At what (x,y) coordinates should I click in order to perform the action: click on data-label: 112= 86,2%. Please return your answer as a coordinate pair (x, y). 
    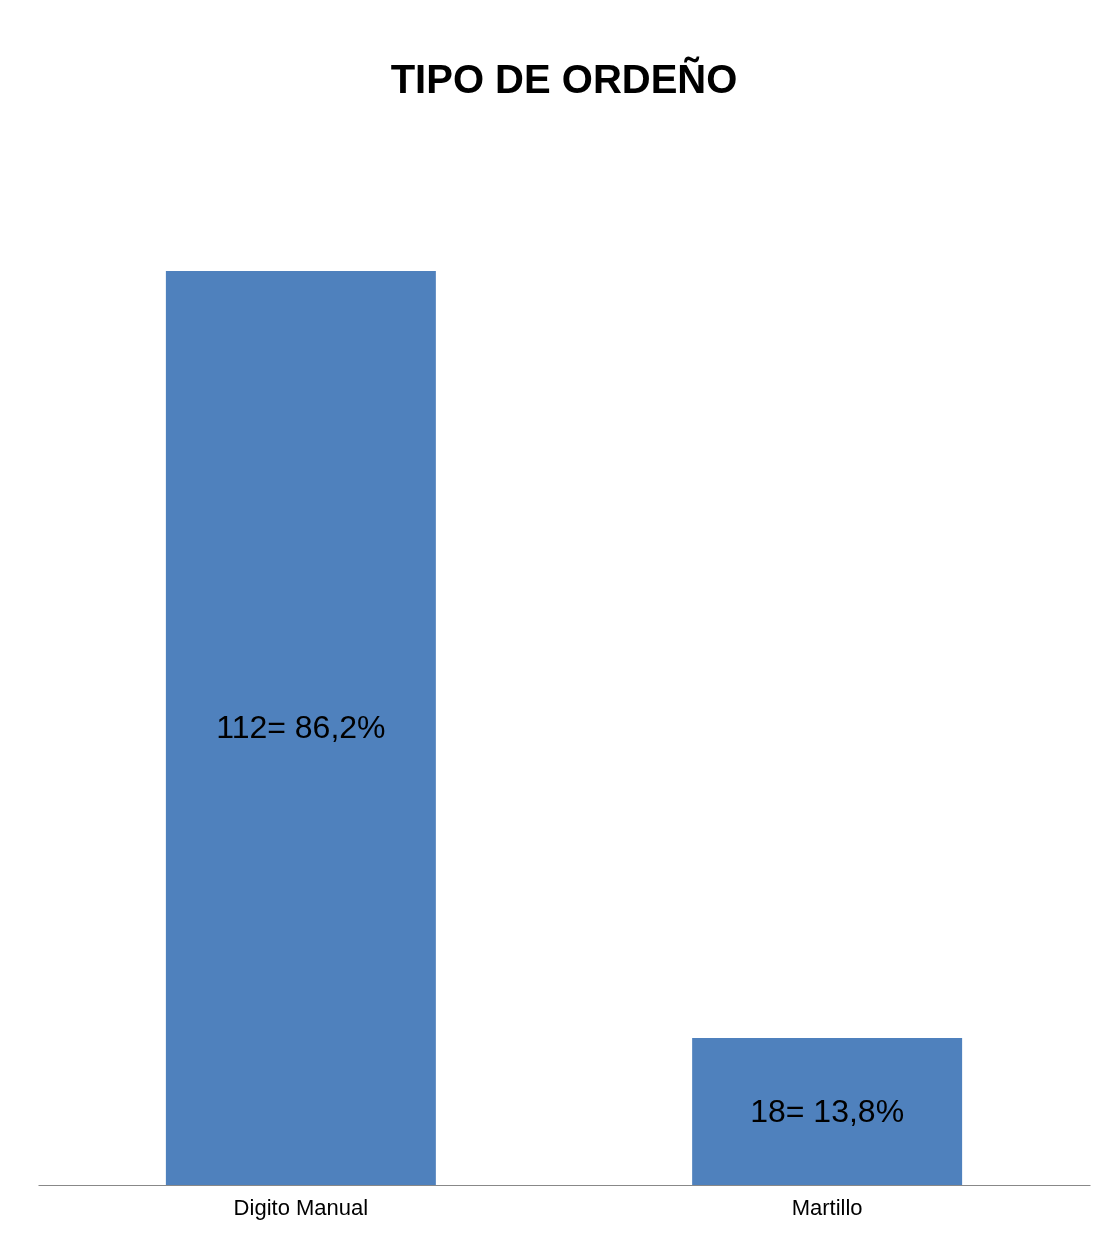
    Looking at the image, I should click on (301, 727).